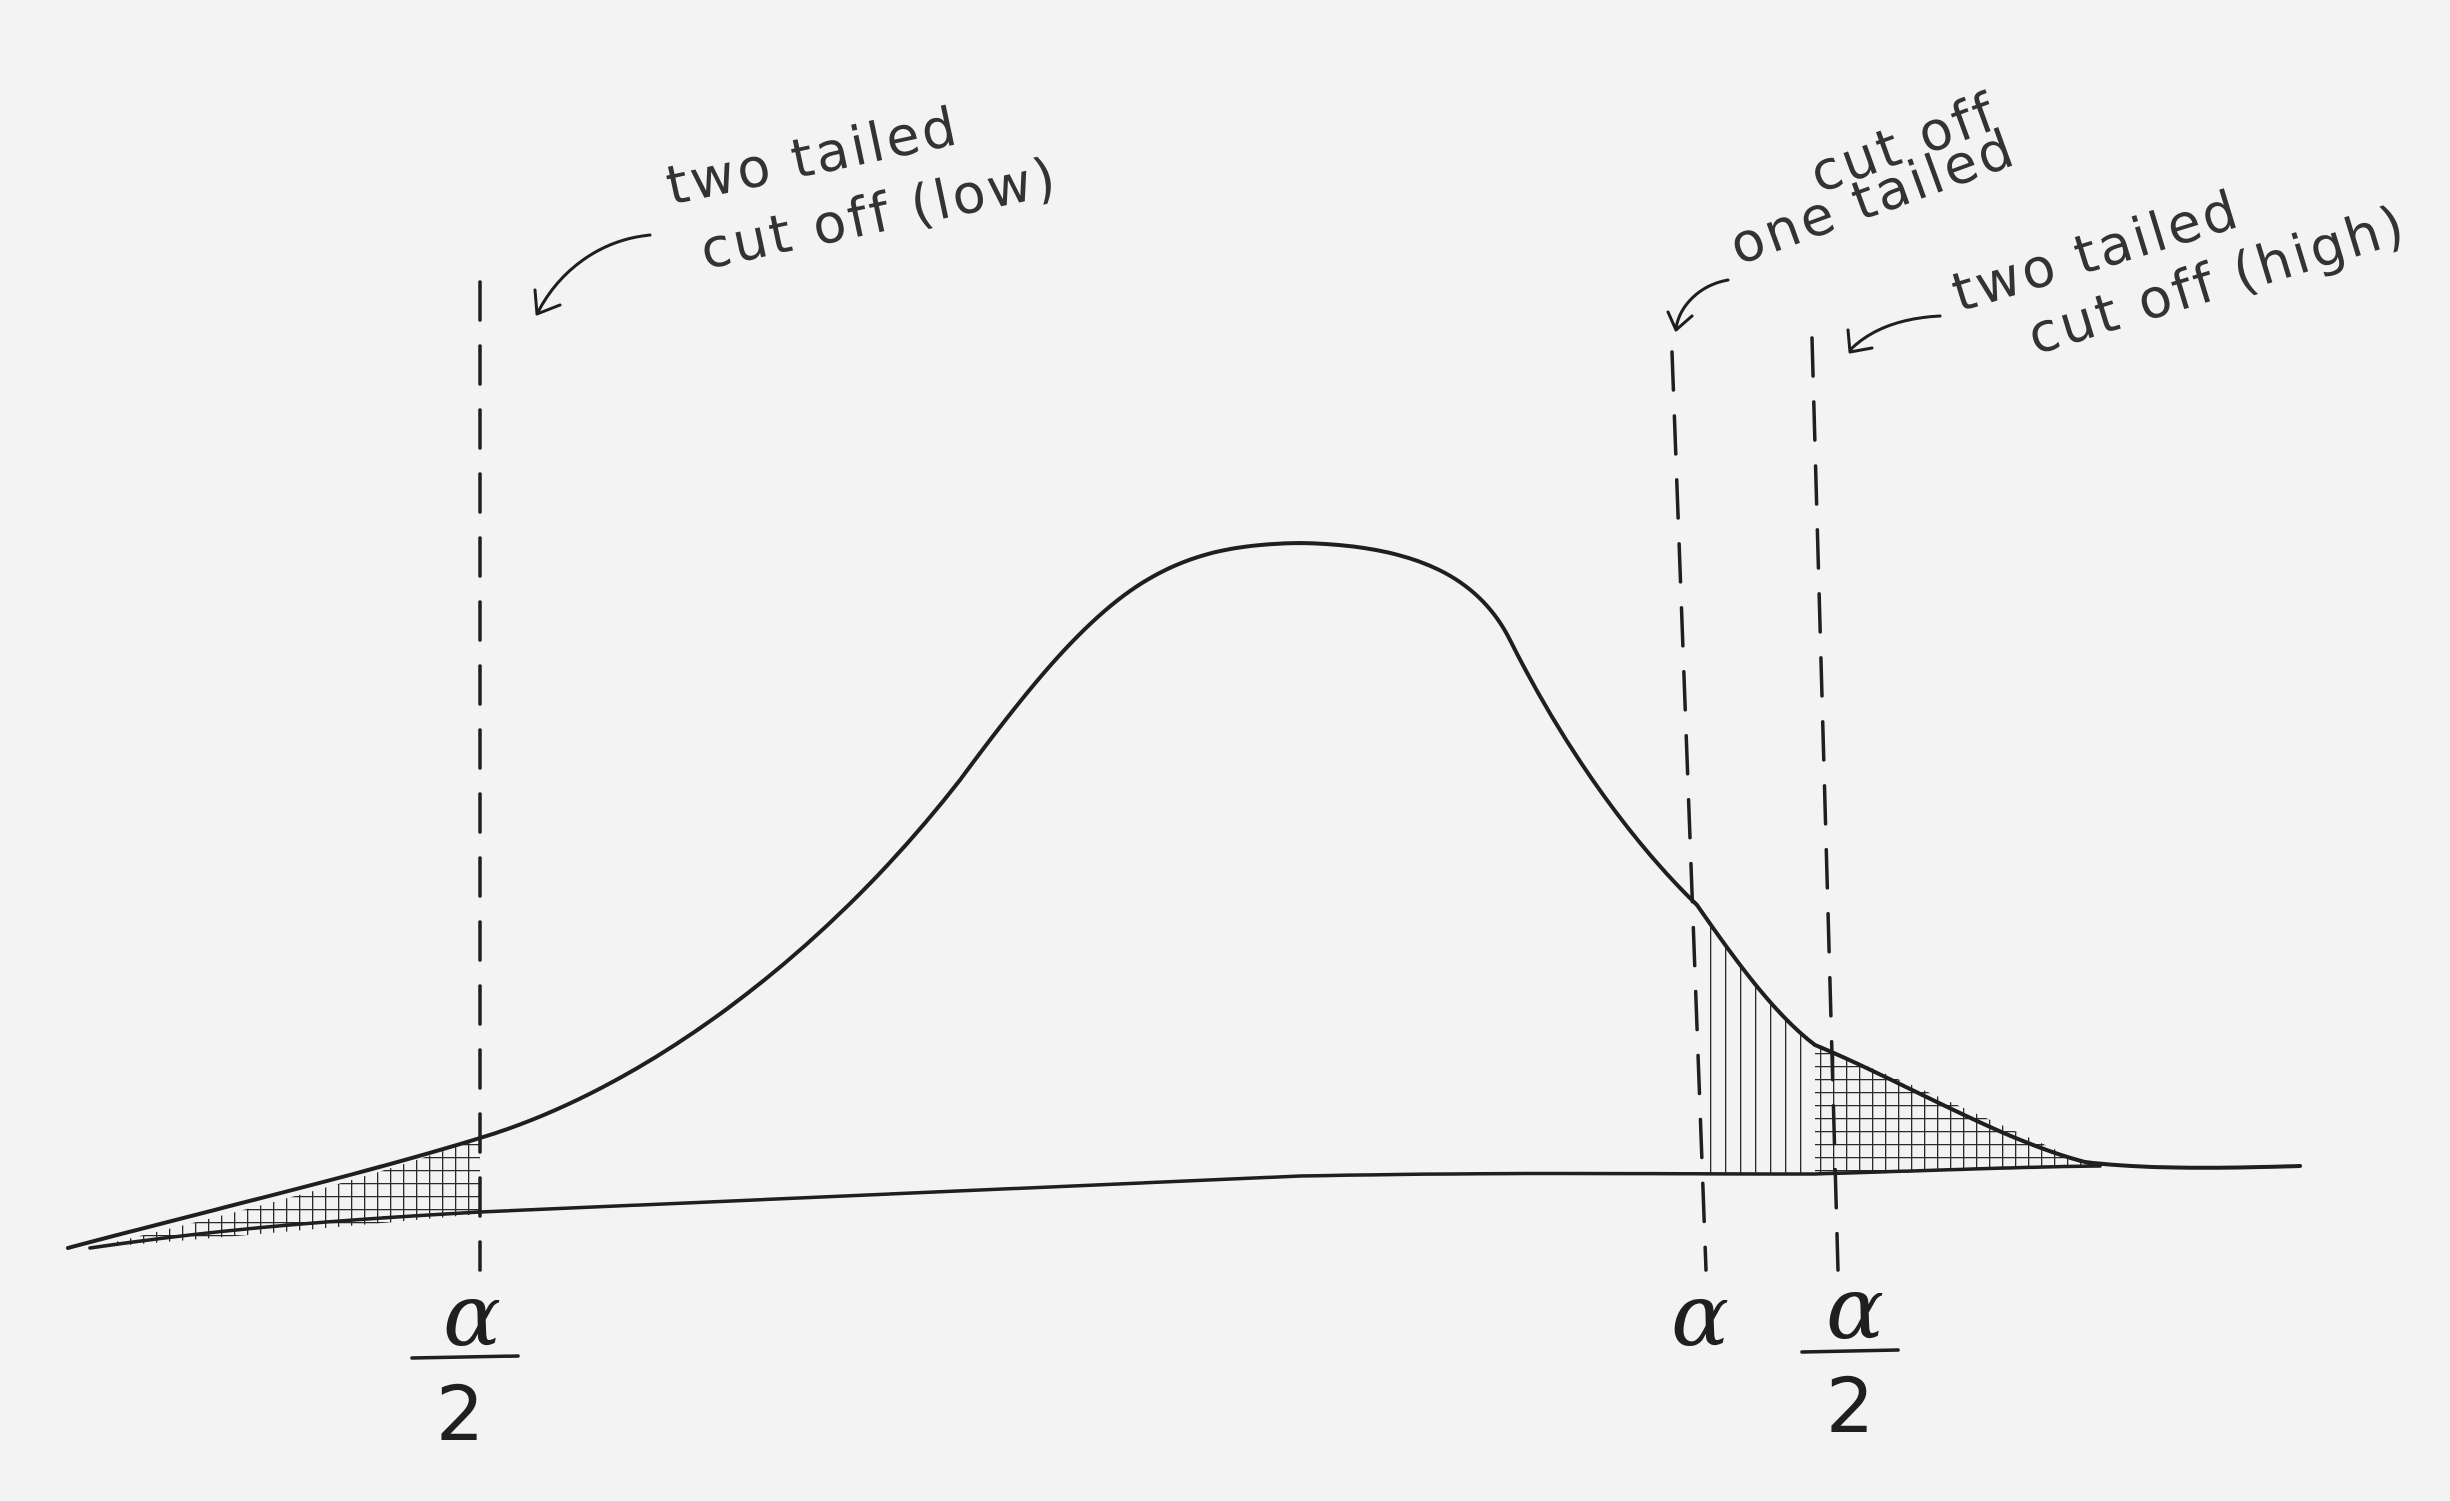  What do you see at coordinates (285, 1193) in the screenshot?
I see `left-tail-shading` at bounding box center [285, 1193].